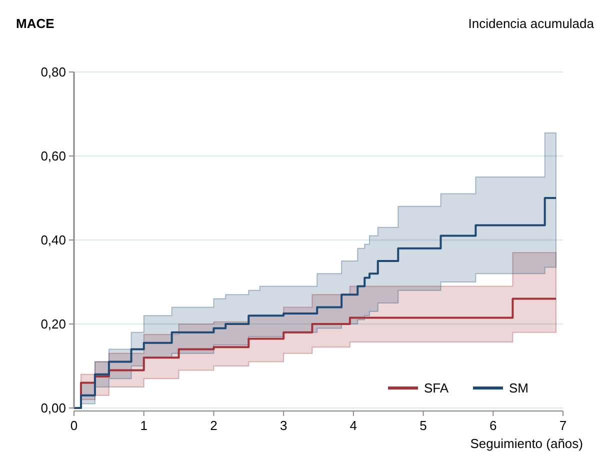 The width and height of the screenshot is (606, 467). Describe the element at coordinates (74, 425) in the screenshot. I see `x-tick-label: 0` at that location.